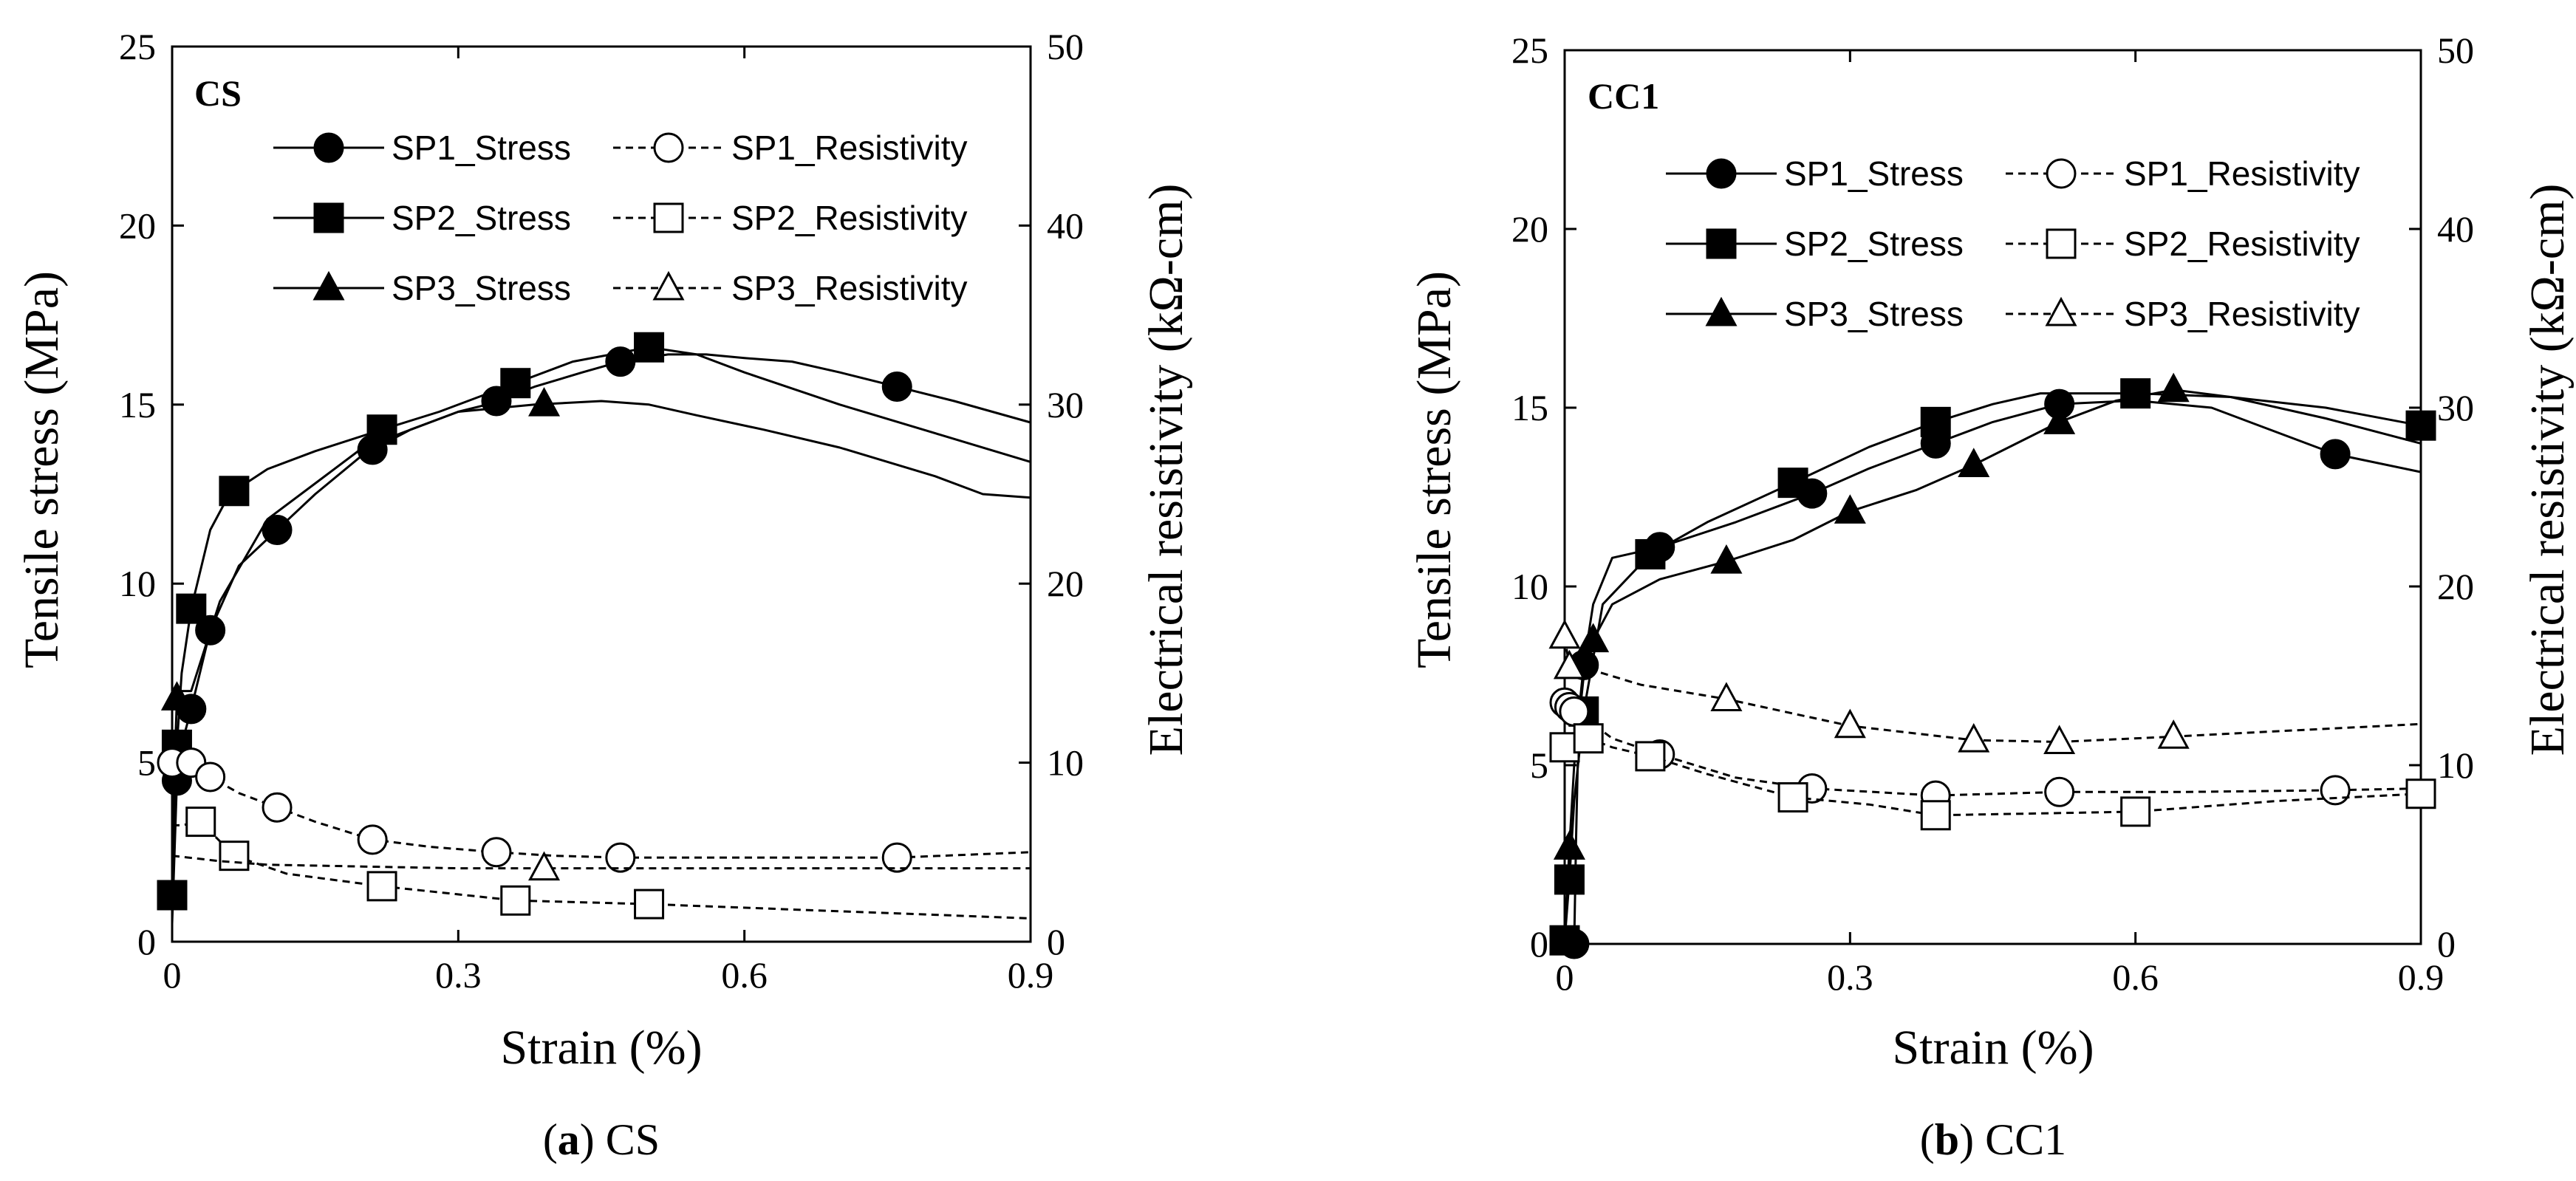  I want to click on x-tick-label: 0.3, so click(1850, 977).